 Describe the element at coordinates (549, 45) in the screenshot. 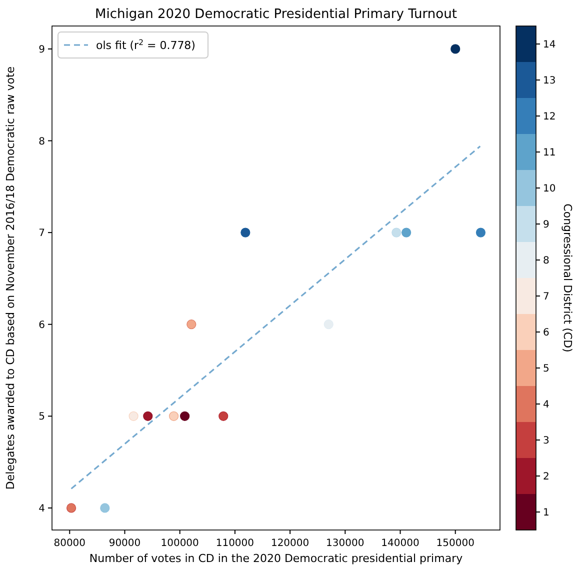

I see `color-bar-label: 14` at that location.